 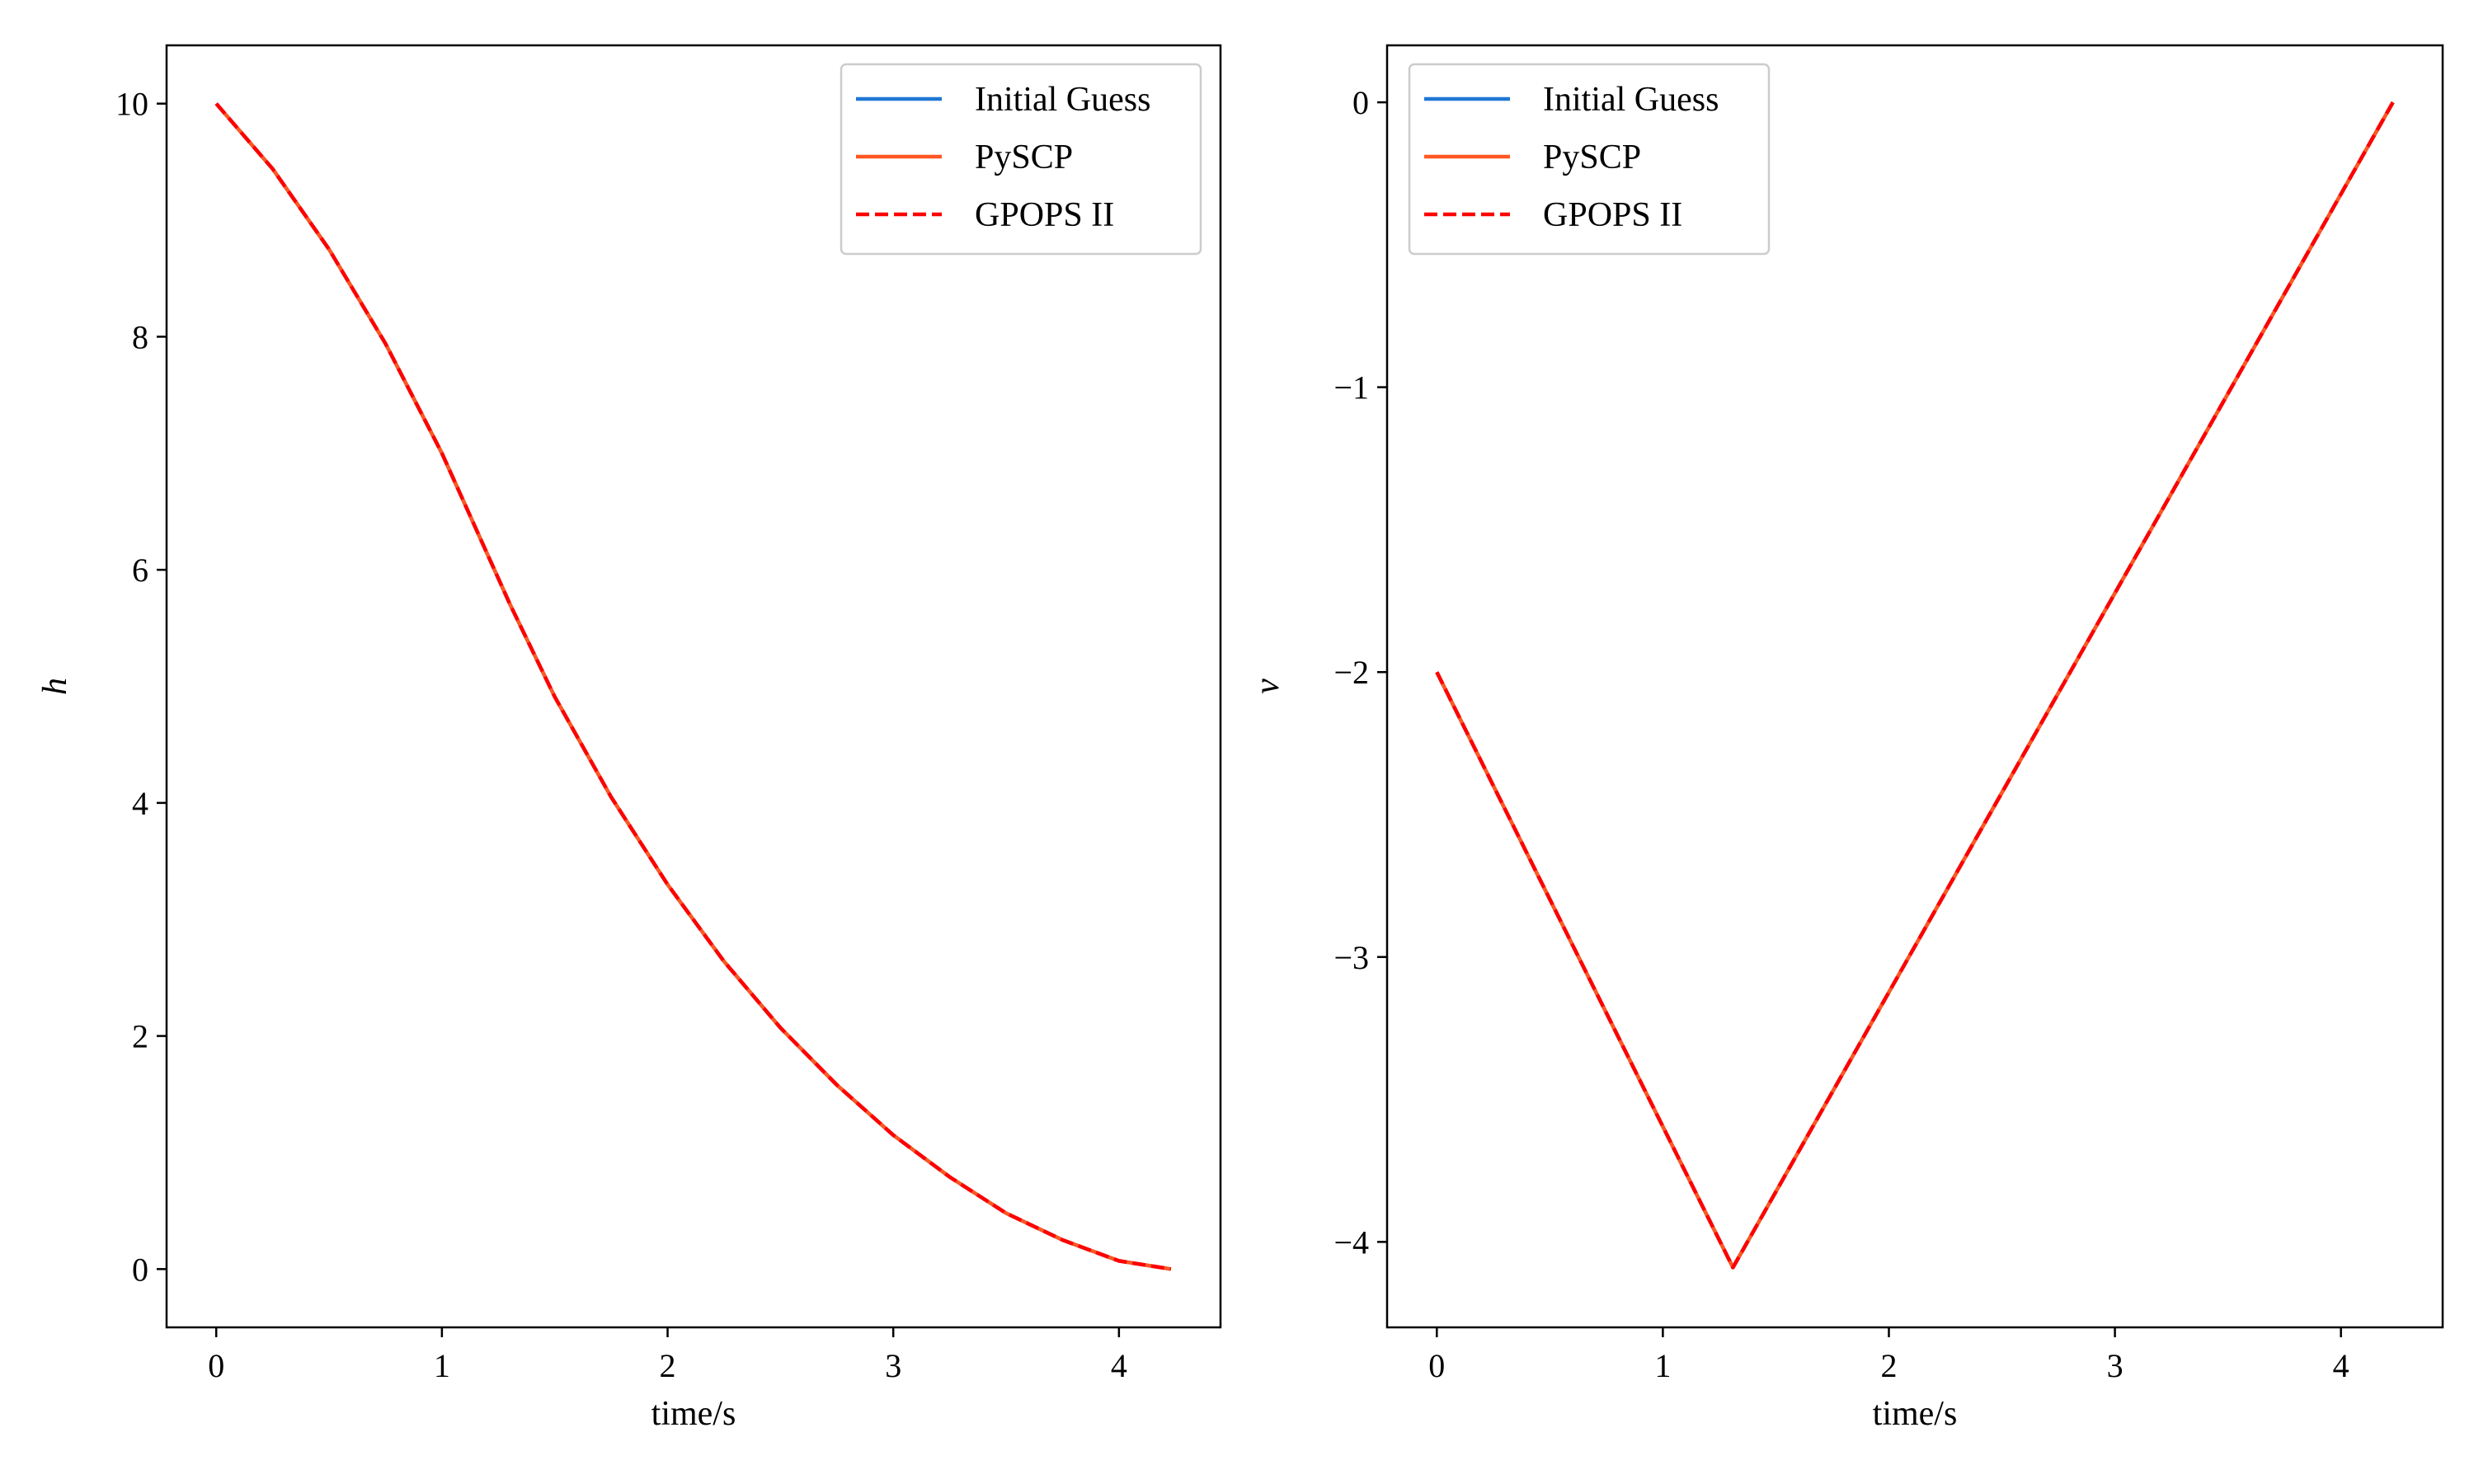 What do you see at coordinates (1351, 672) in the screenshot?
I see `y-tick-label: −2` at bounding box center [1351, 672].